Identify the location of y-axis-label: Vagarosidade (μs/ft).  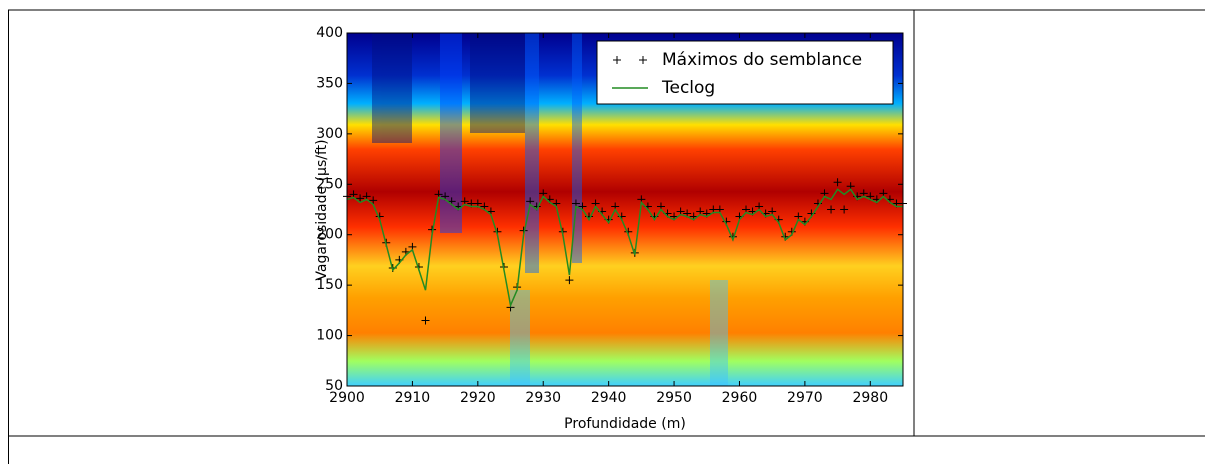
(322, 209).